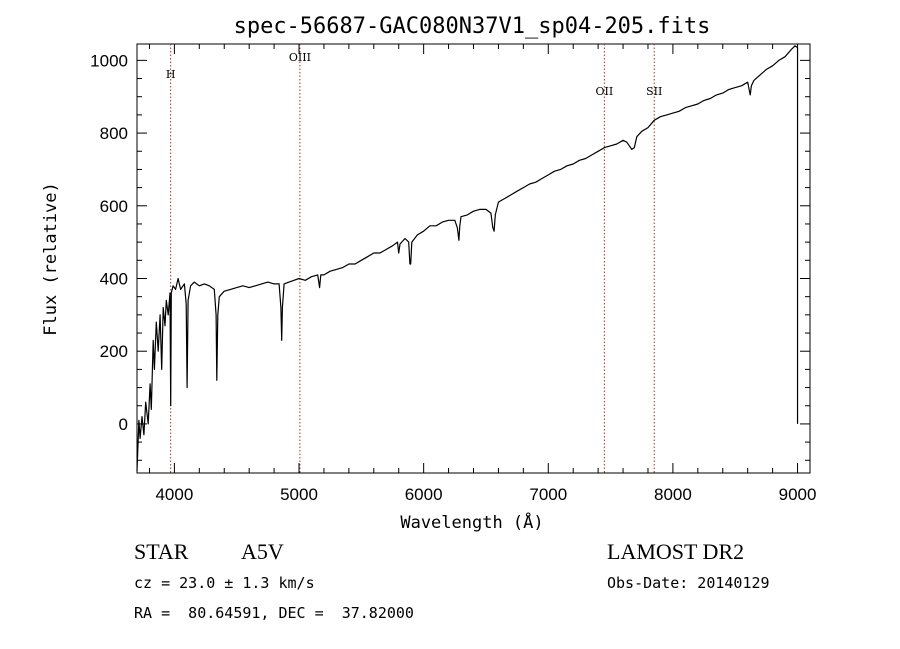  I want to click on survey-name: LAMOST DR2, so click(676, 551).